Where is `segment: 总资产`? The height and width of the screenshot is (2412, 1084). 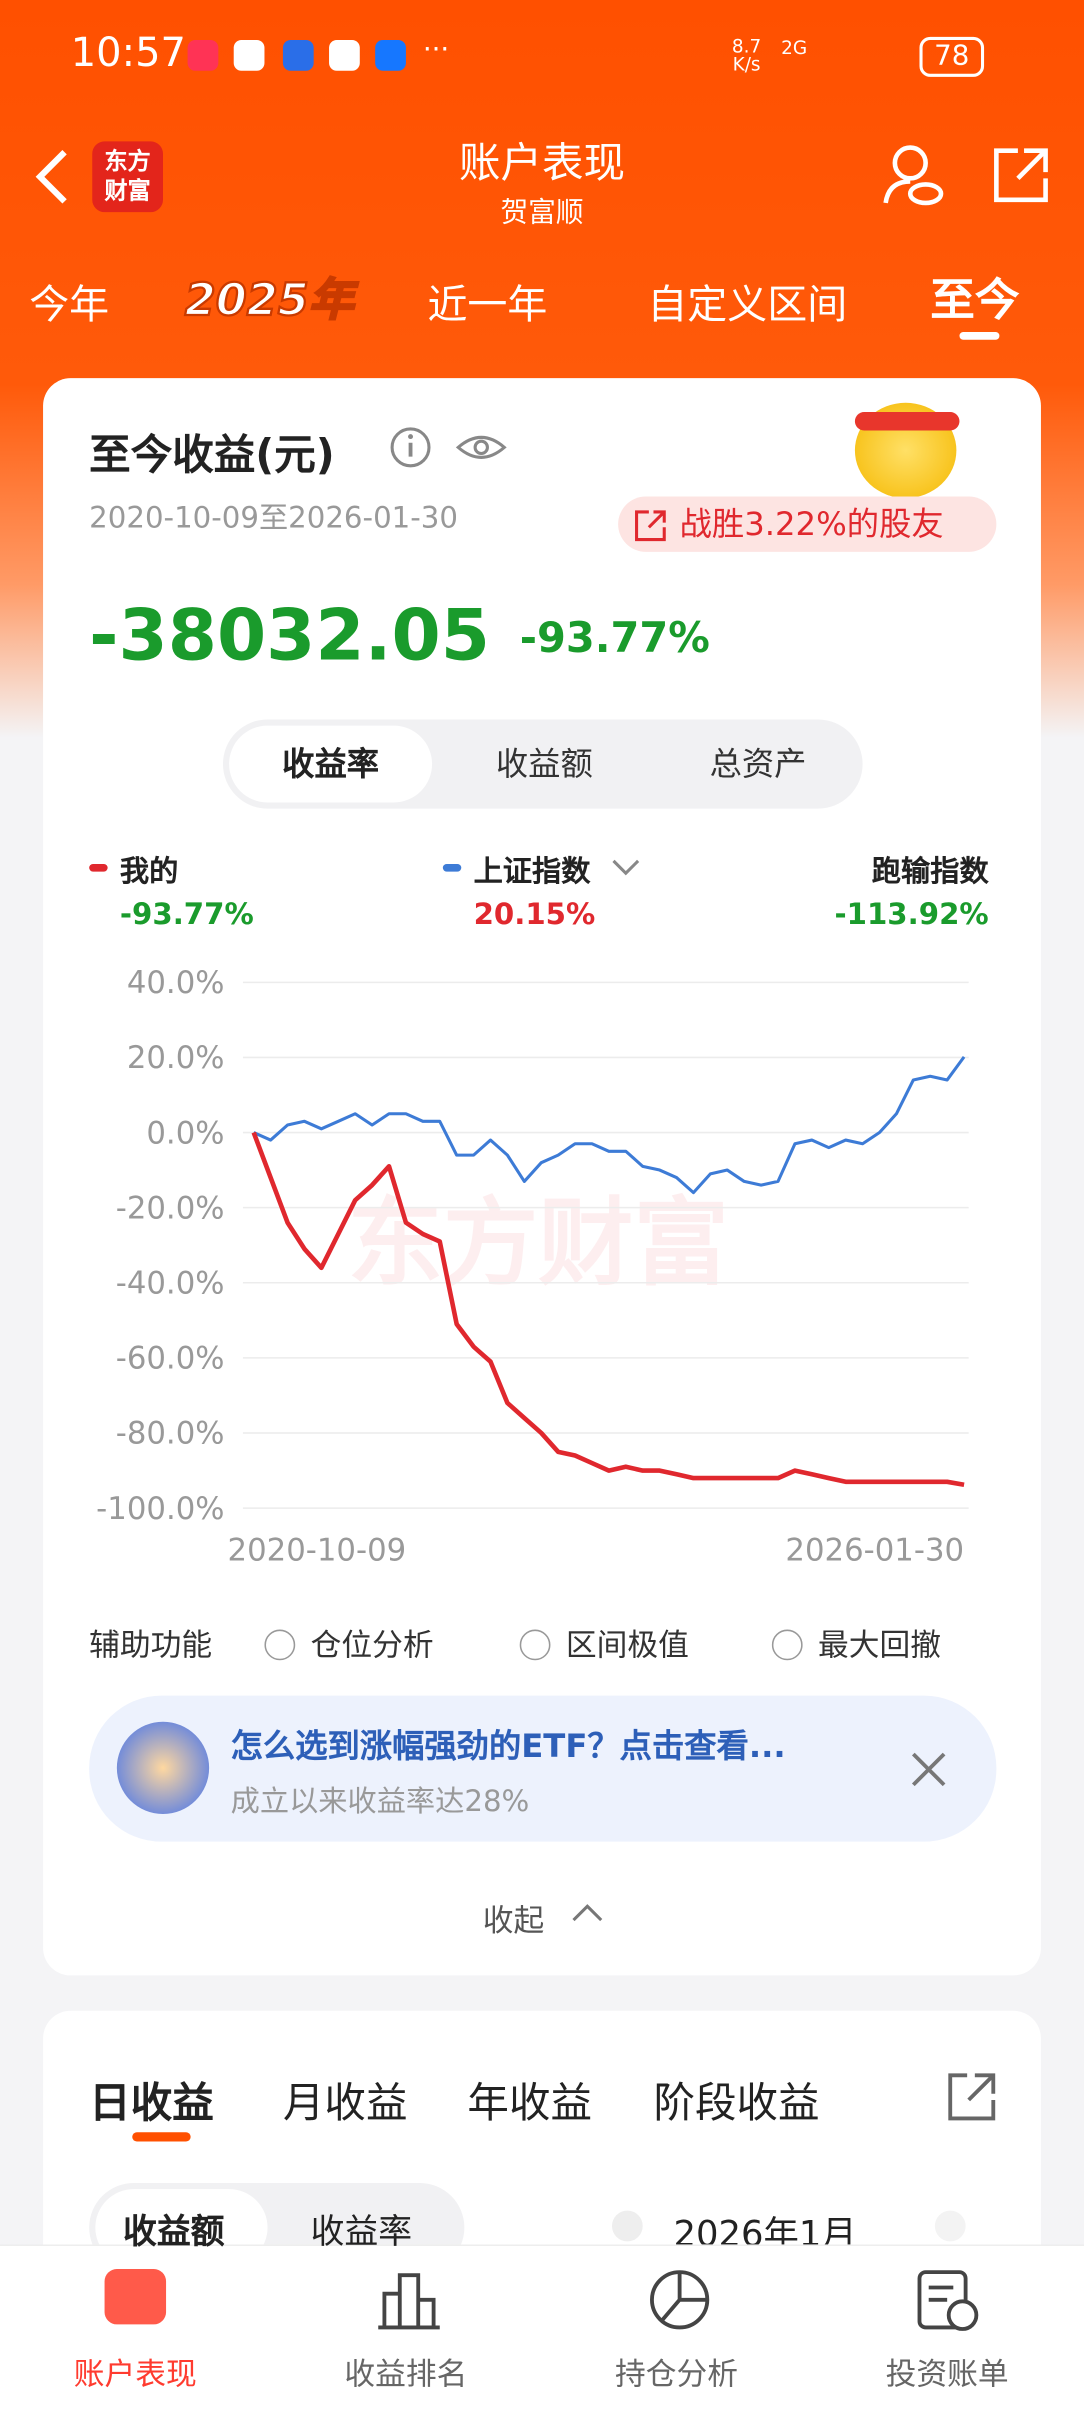 segment: 总资产 is located at coordinates (758, 764).